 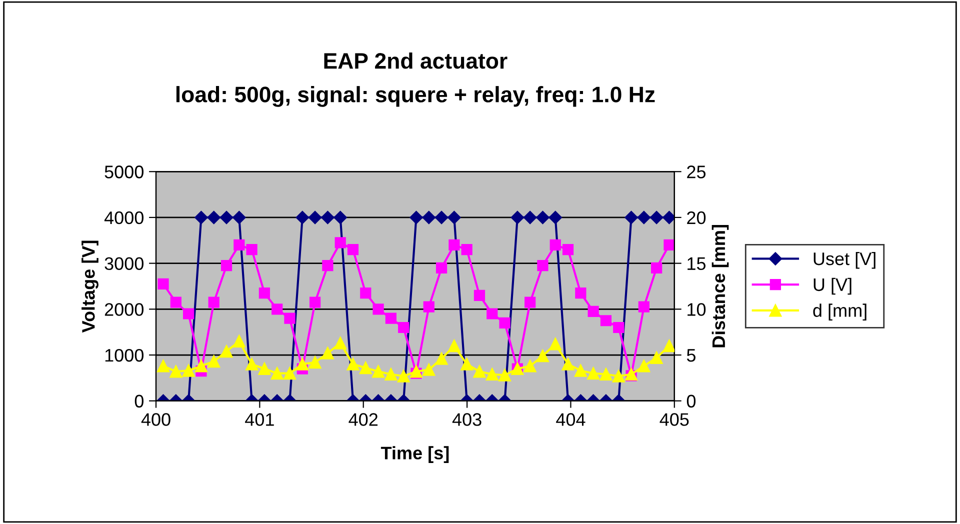 I want to click on y-tick-label: 3000, so click(x=124, y=263).